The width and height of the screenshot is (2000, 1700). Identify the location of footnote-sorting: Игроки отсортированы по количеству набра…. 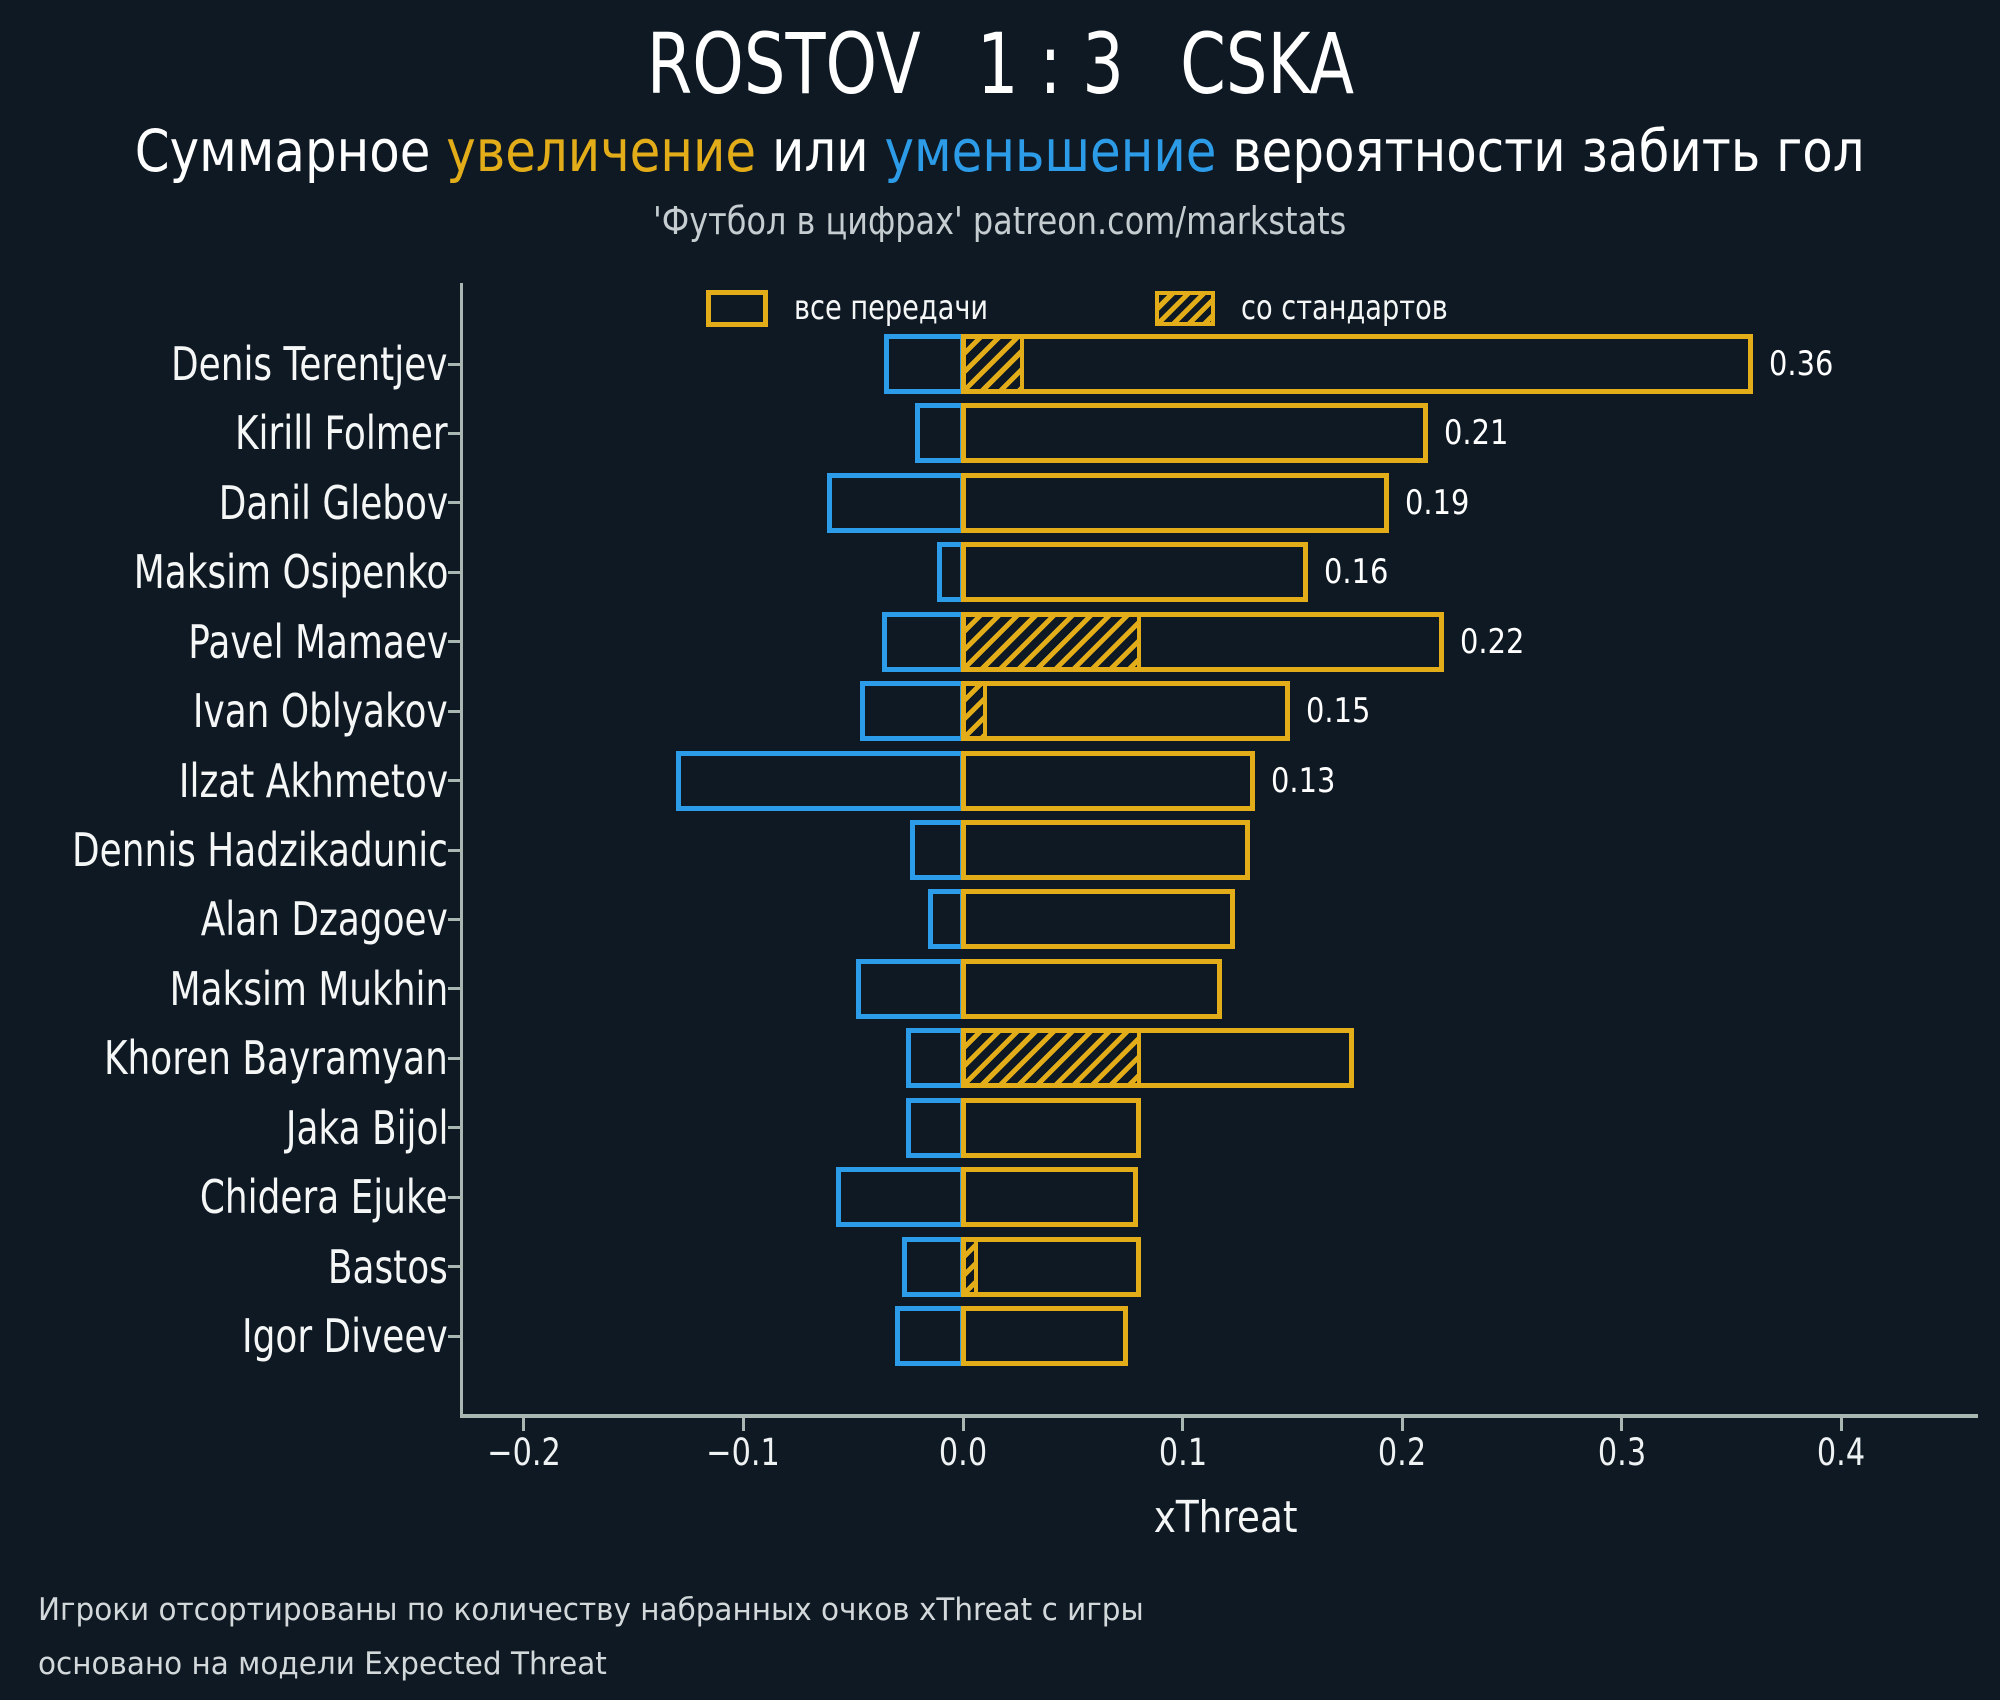
(591, 1610).